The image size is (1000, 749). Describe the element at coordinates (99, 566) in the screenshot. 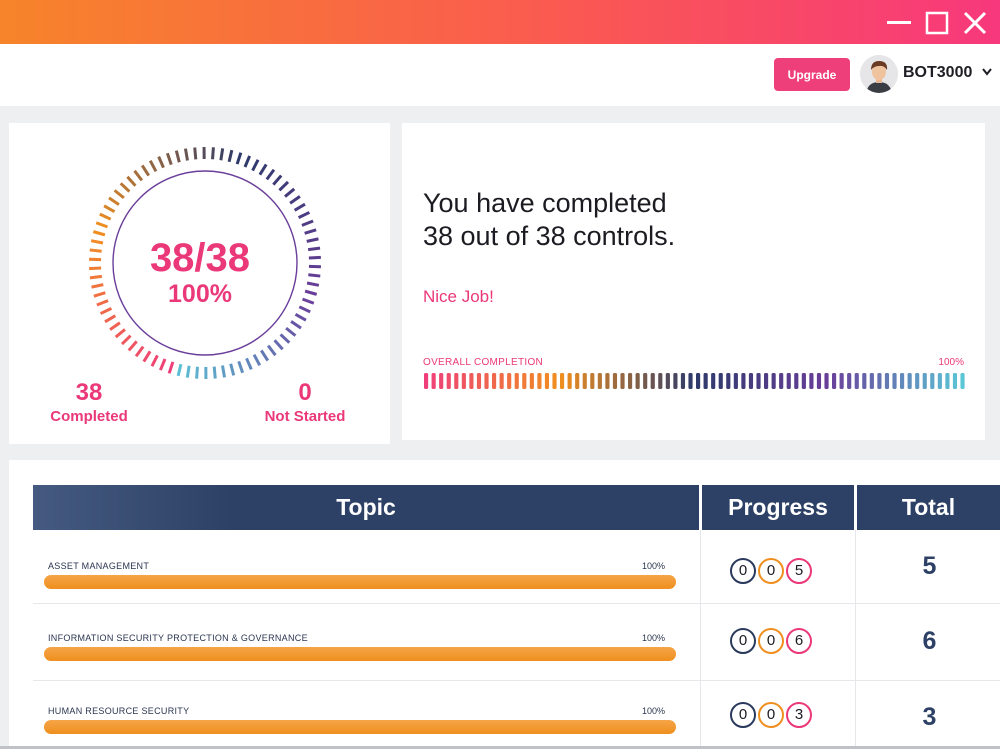

I see `topic-label: ASSET MANAGEMENT` at that location.